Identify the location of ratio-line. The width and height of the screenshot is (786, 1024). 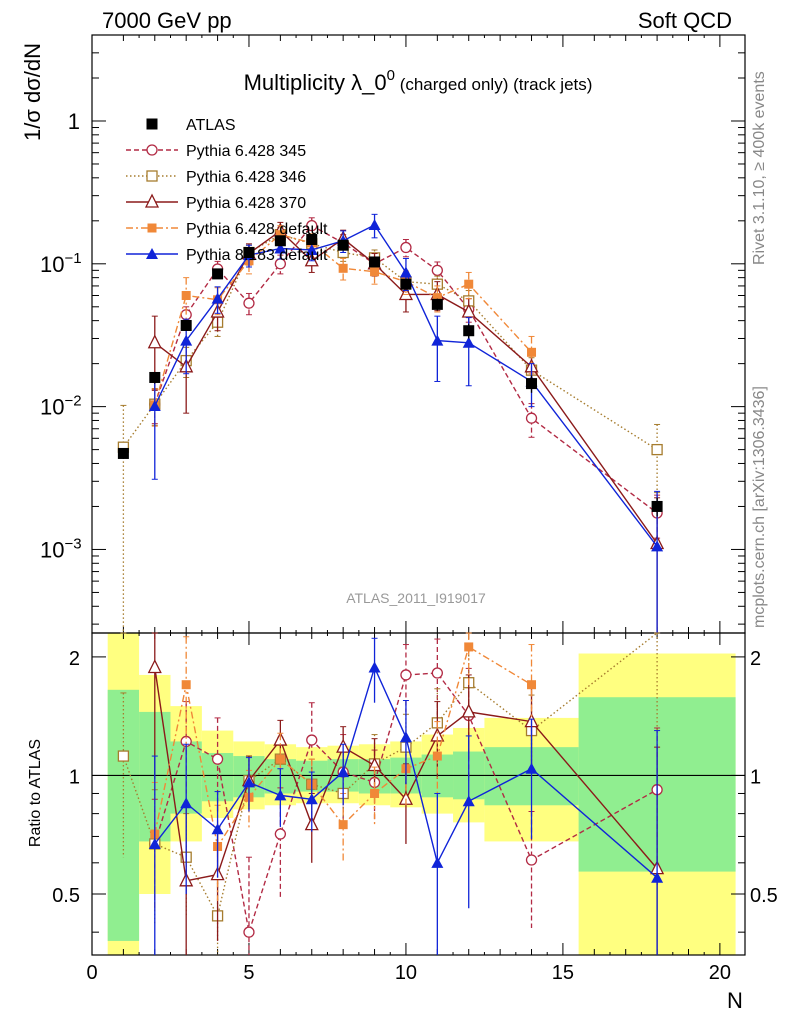
(343, 747).